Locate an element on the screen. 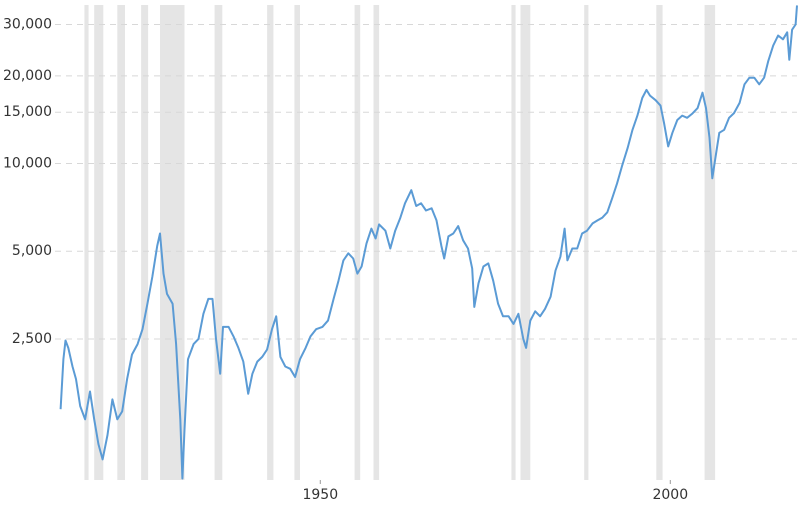 The width and height of the screenshot is (800, 510). y-tick-label: 20,000 is located at coordinates (27, 76).